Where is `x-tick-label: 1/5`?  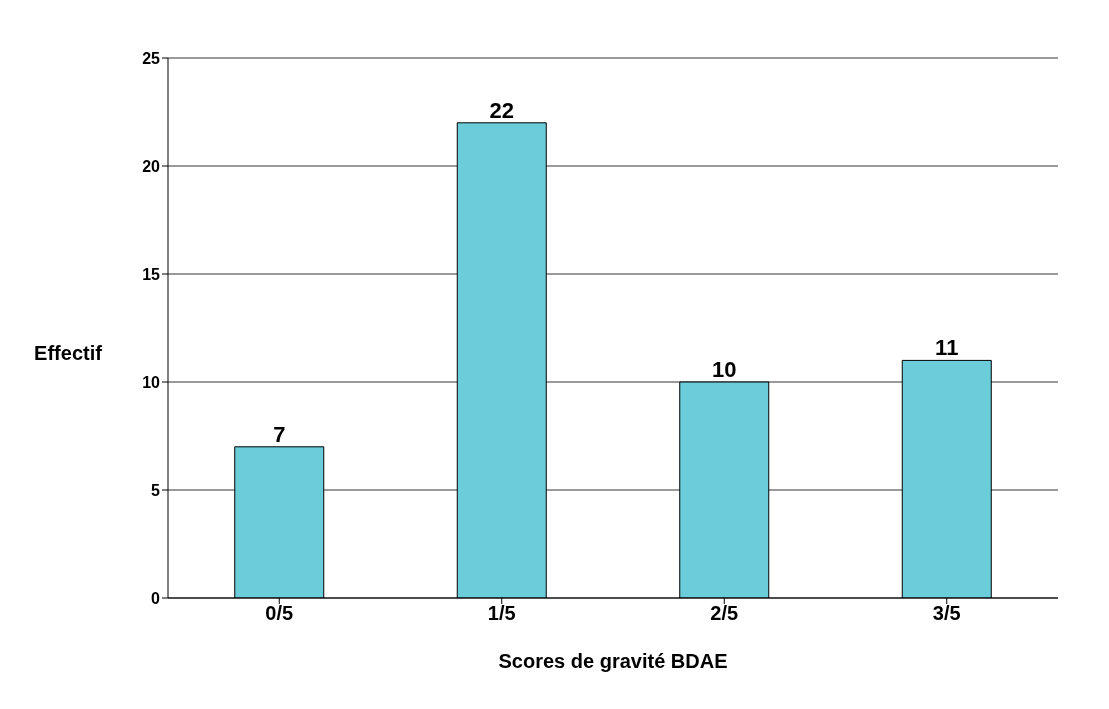
x-tick-label: 1/5 is located at coordinates (501, 613).